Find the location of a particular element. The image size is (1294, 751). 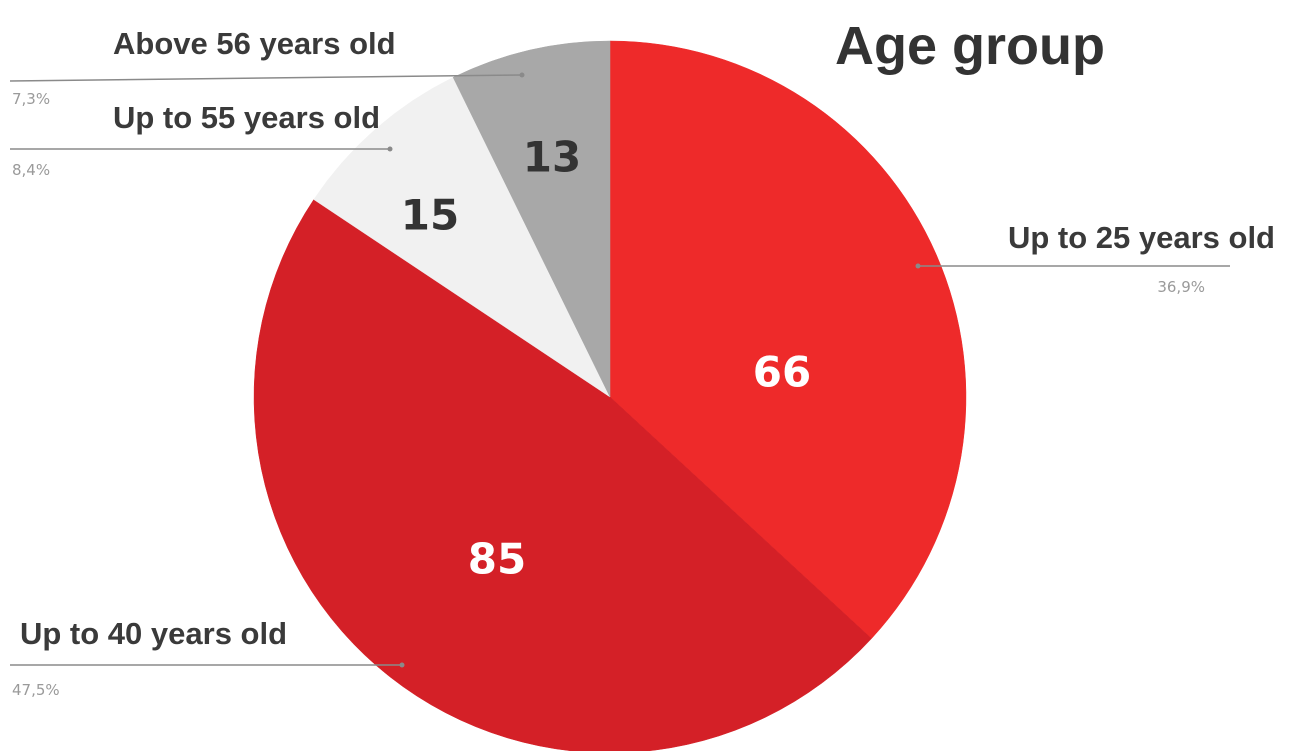

legend-label-up-to-40-years-old: Up to 40 years old is located at coordinates (153, 633).